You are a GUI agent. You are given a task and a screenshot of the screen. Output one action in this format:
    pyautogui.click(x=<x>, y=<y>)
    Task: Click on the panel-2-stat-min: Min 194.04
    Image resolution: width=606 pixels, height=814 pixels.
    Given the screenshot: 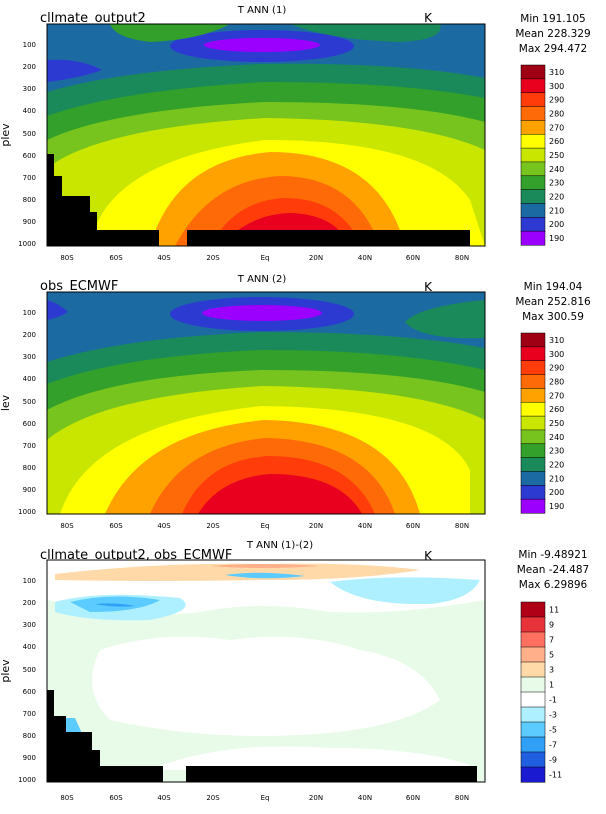 What is the action you would take?
    pyautogui.click(x=553, y=287)
    